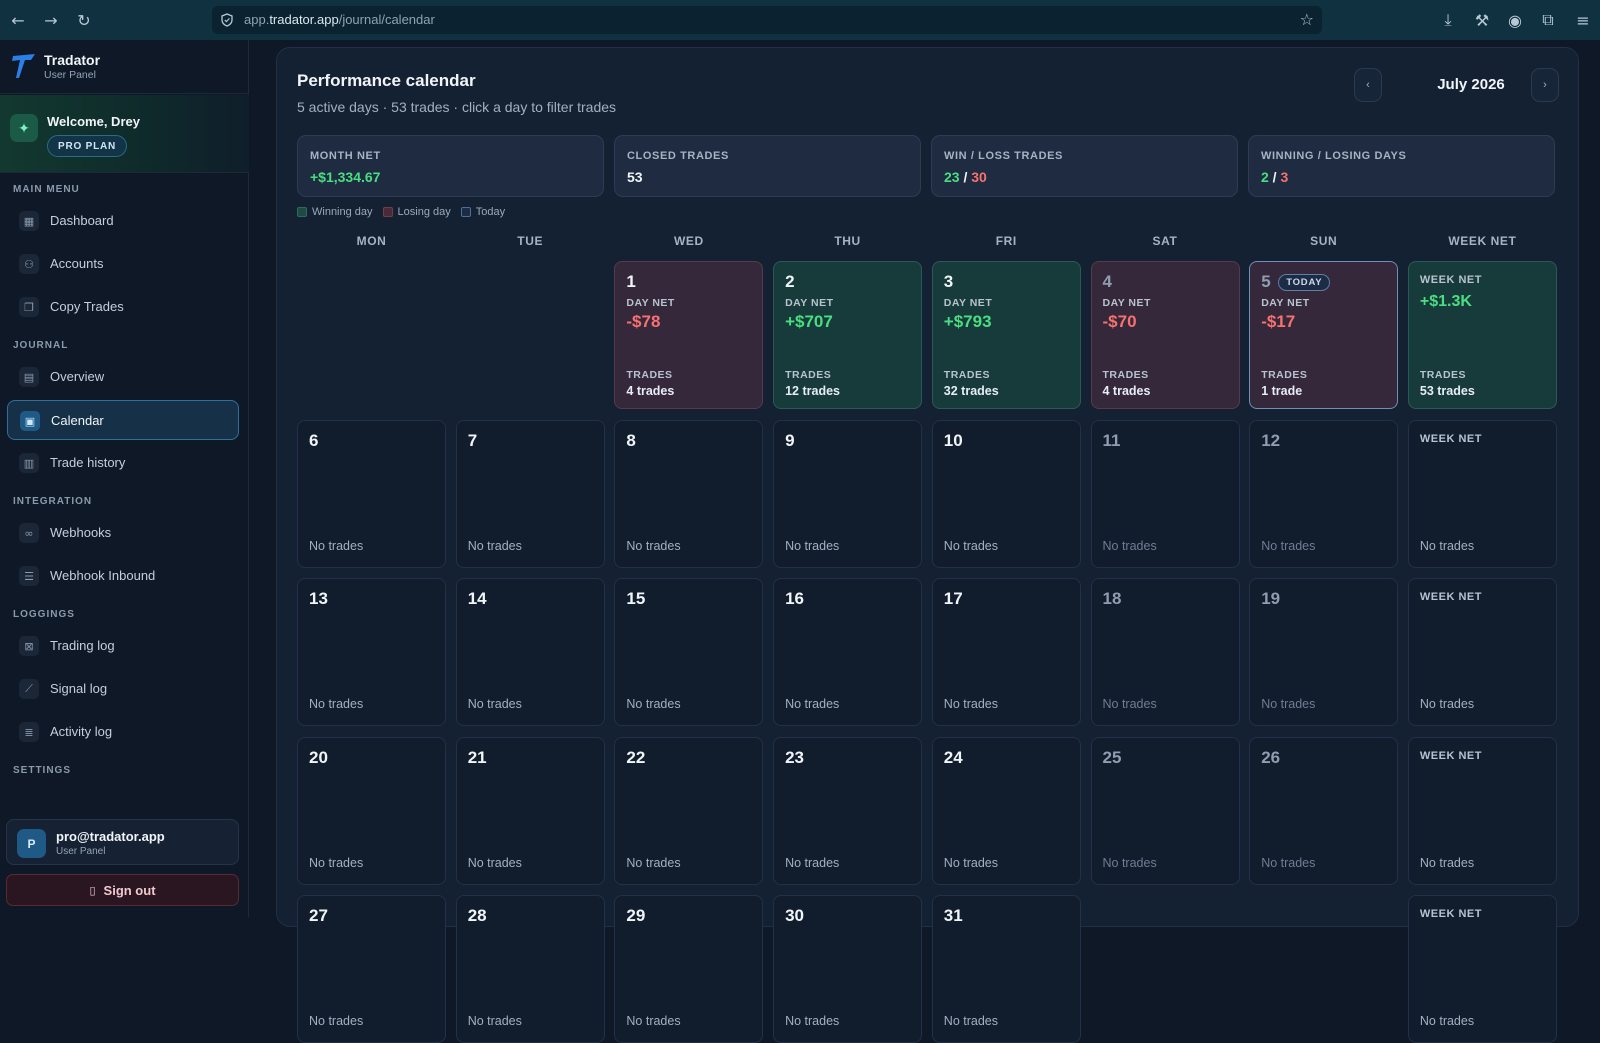 Image resolution: width=1600 pixels, height=1043 pixels. What do you see at coordinates (1006, 493) in the screenshot?
I see `day-cell: 10 No trades` at bounding box center [1006, 493].